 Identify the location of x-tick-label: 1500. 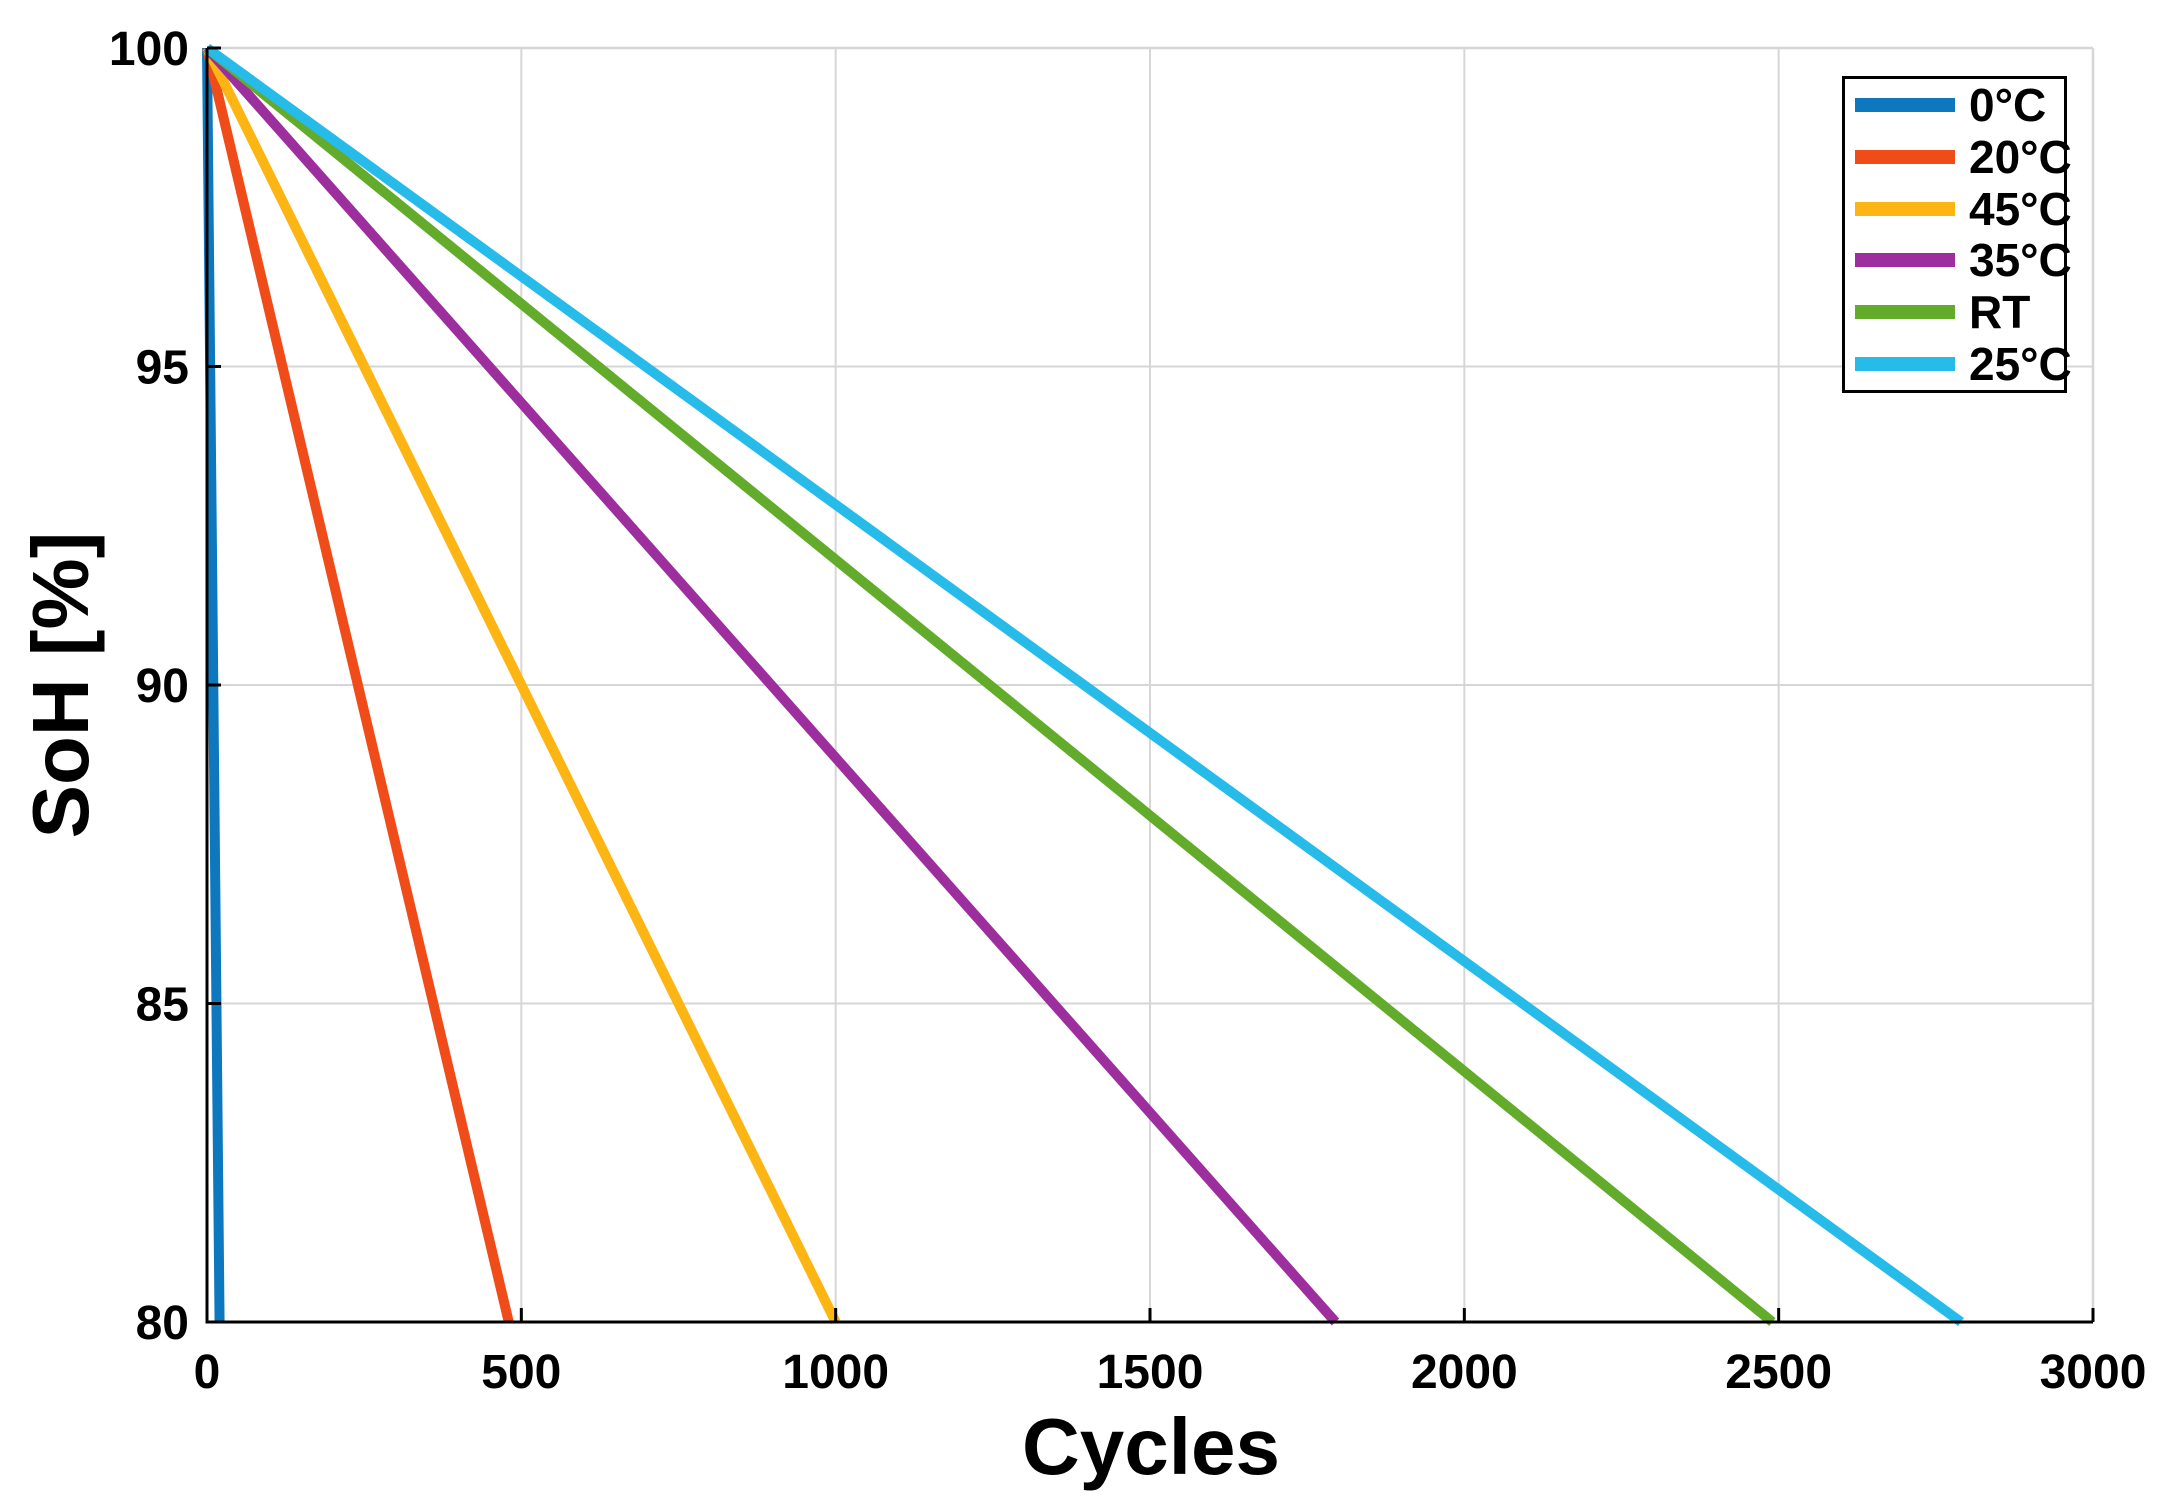
(1150, 1372).